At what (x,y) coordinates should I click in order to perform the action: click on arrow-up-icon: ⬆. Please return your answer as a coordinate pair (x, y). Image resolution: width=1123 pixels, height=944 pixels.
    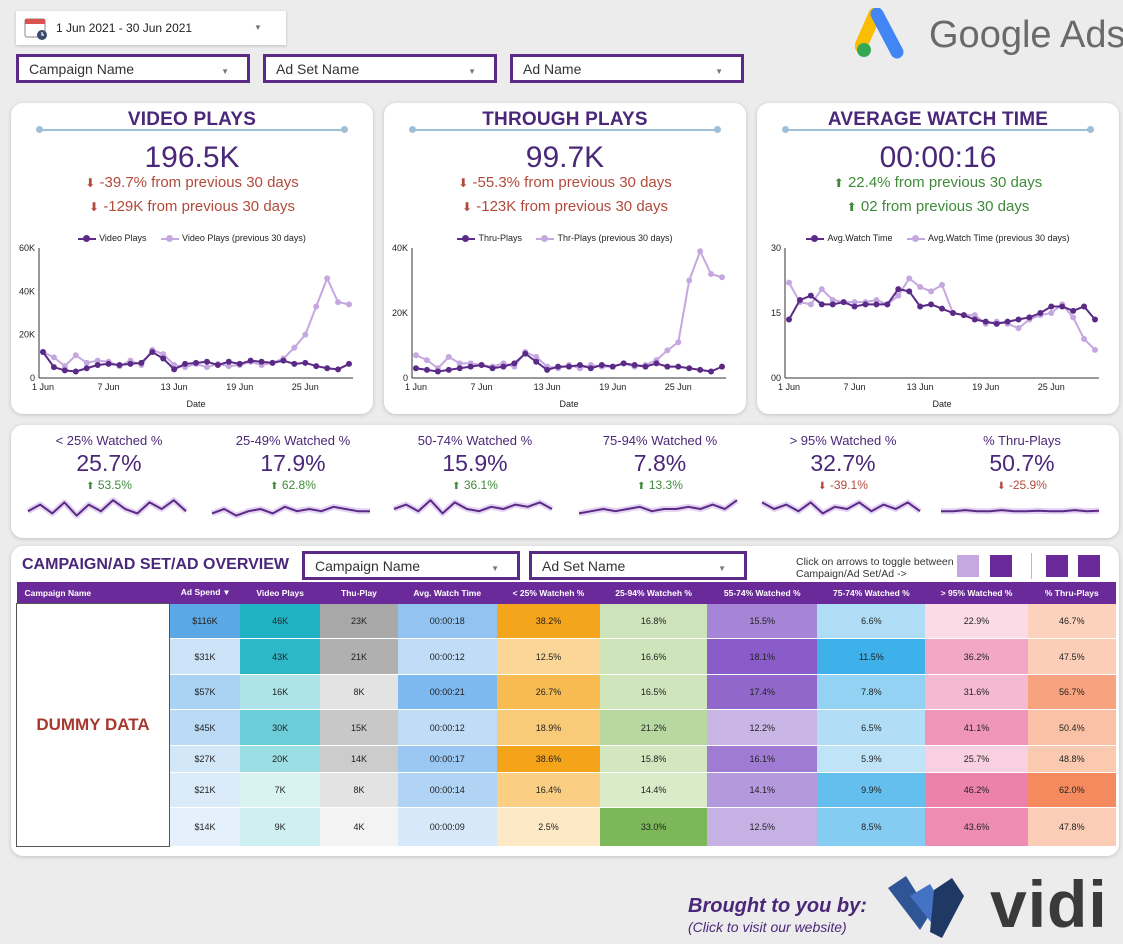
    Looking at the image, I should click on (274, 486).